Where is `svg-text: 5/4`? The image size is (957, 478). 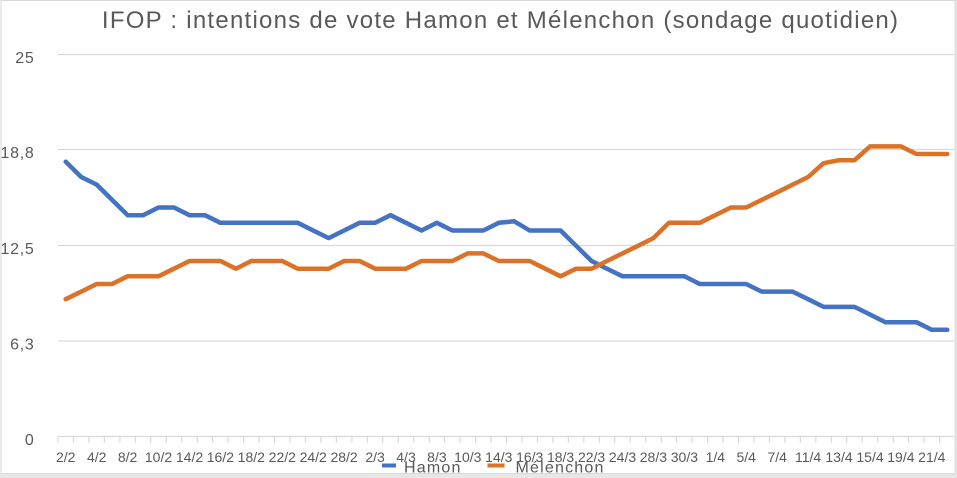
svg-text: 5/4 is located at coordinates (746, 457).